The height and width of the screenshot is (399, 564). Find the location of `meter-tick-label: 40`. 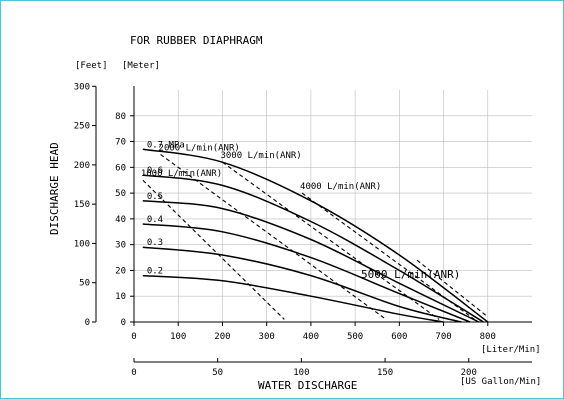

meter-tick-label: 40 is located at coordinates (120, 220).